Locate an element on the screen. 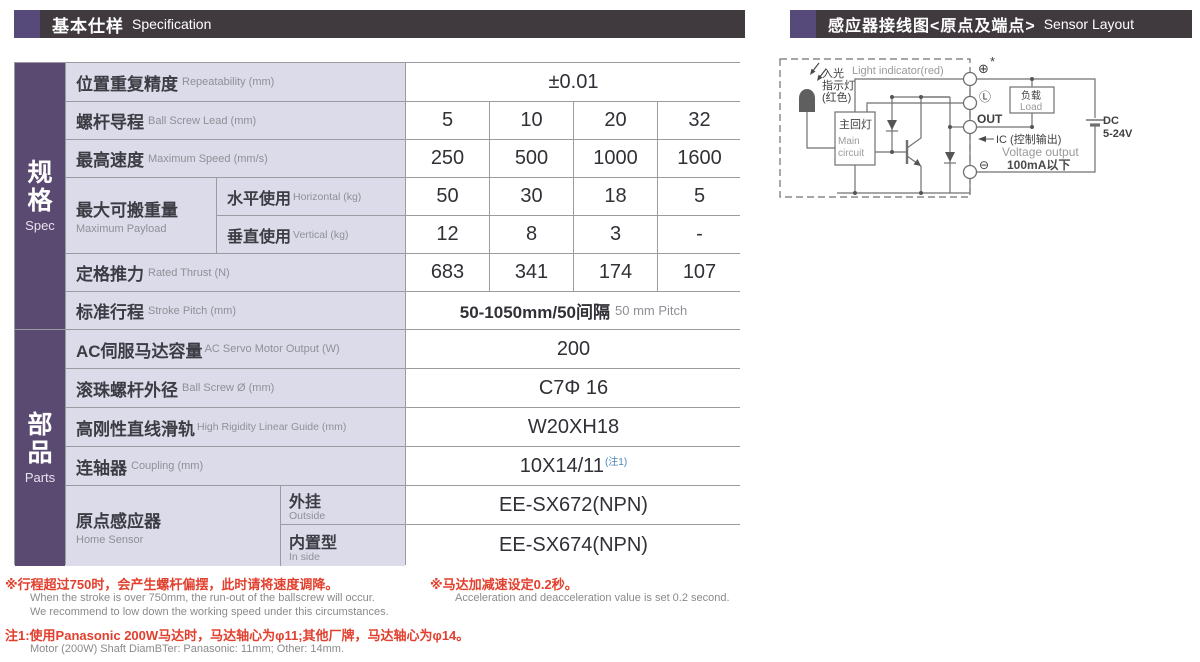 Image resolution: width=1200 pixels, height=662 pixels. terminal-plus-label: ⊕ is located at coordinates (983, 68).